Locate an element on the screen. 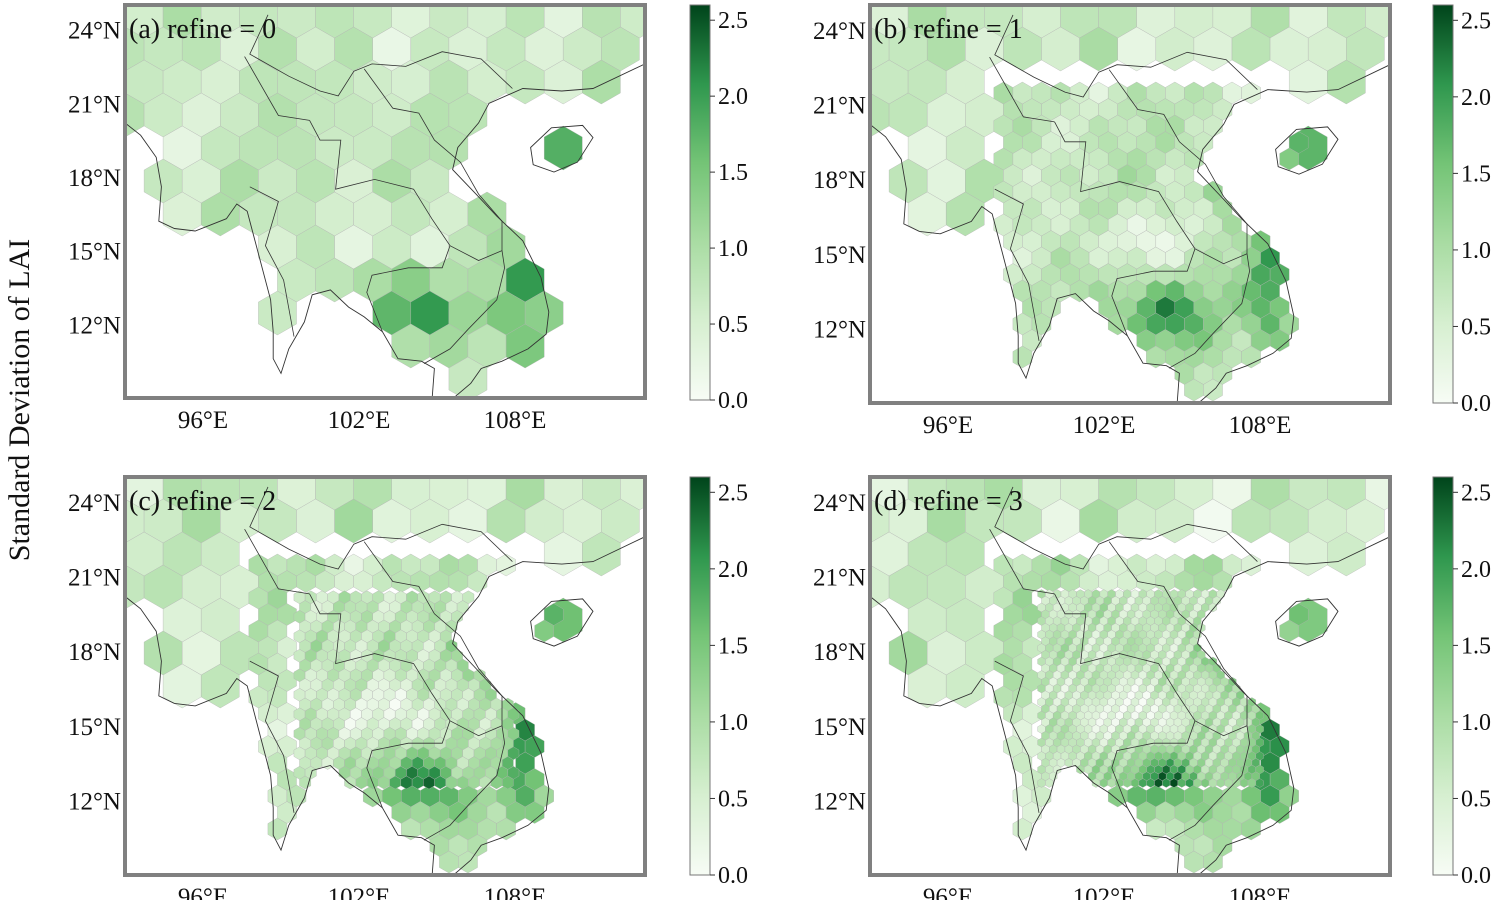 The image size is (1500, 900). panel-label: (a) refine = 0 is located at coordinates (202, 29).